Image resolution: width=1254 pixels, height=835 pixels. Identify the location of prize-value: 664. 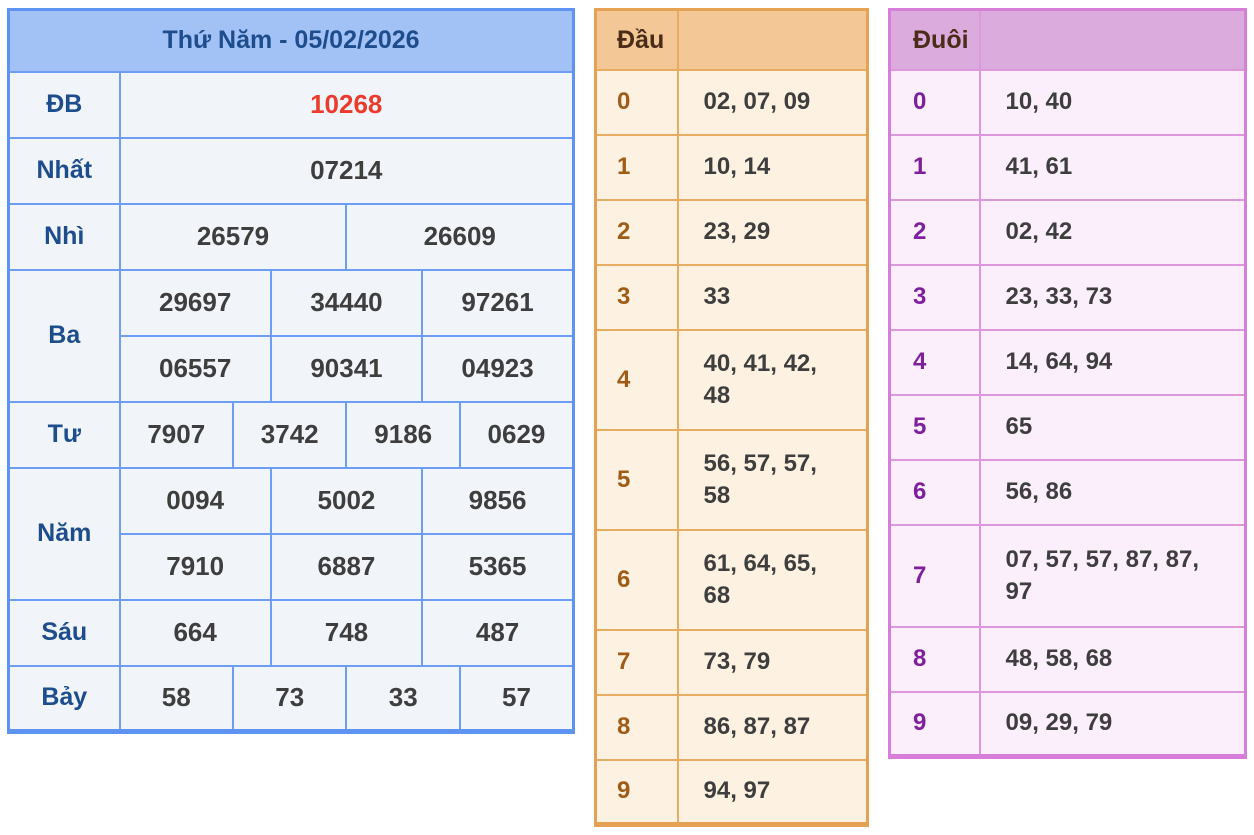
(195, 632).